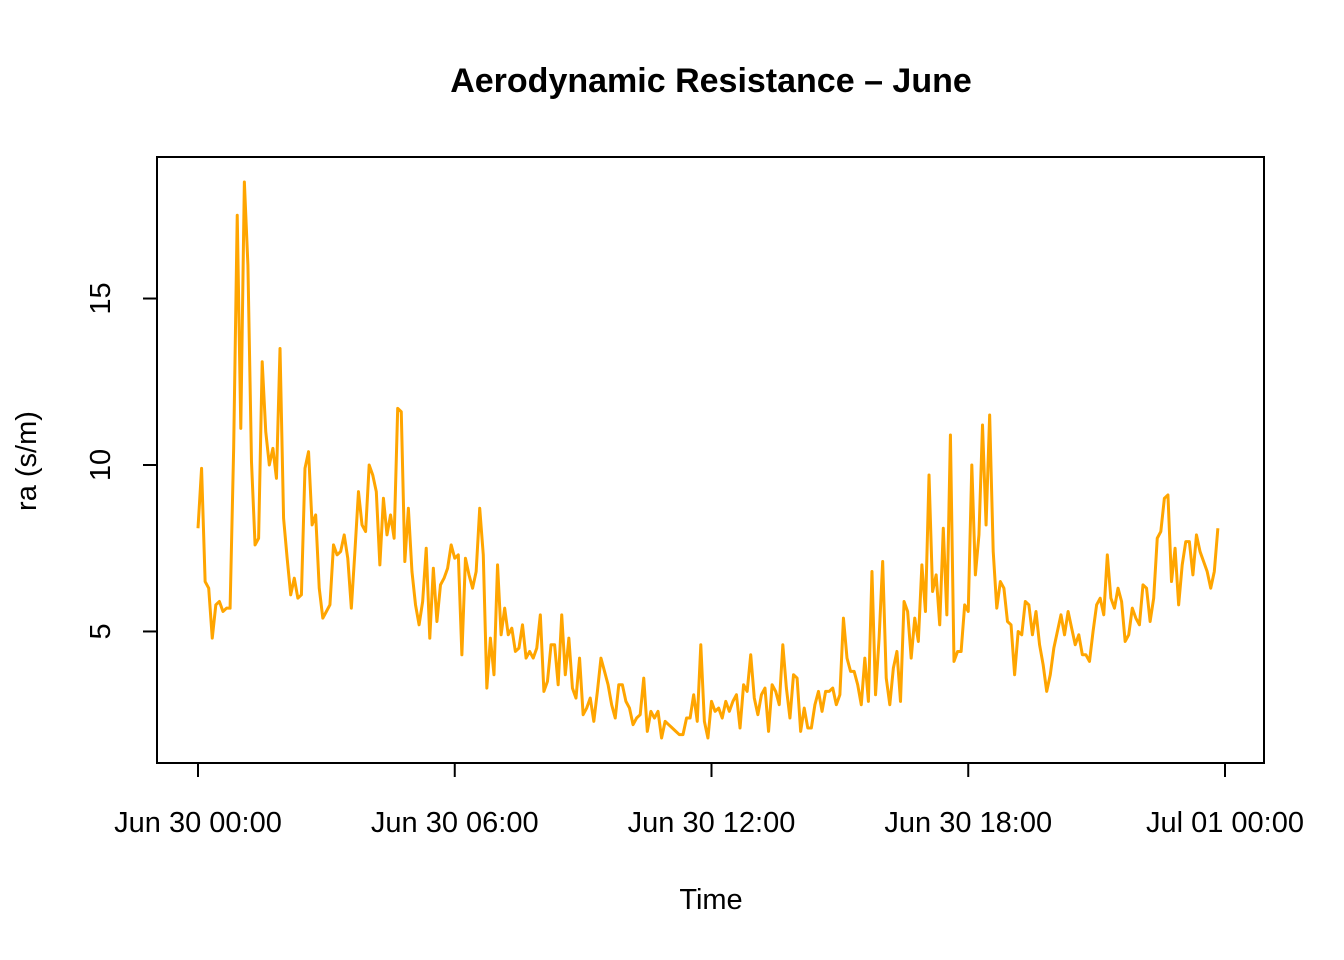 Image resolution: width=1344 pixels, height=960 pixels. I want to click on x-tick-label: Jul 01 00:00, so click(1225, 823).